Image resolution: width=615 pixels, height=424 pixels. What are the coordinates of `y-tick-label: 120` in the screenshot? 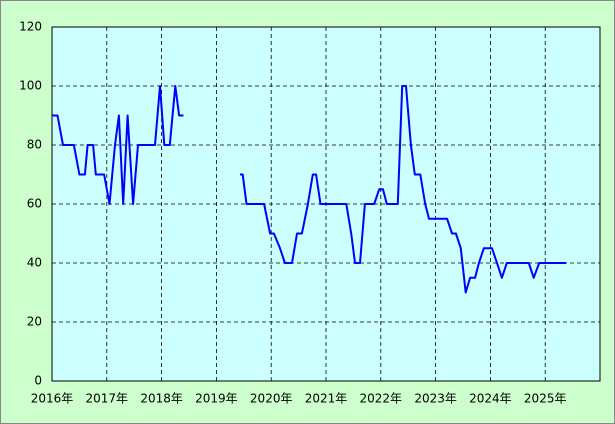 It's located at (30, 27).